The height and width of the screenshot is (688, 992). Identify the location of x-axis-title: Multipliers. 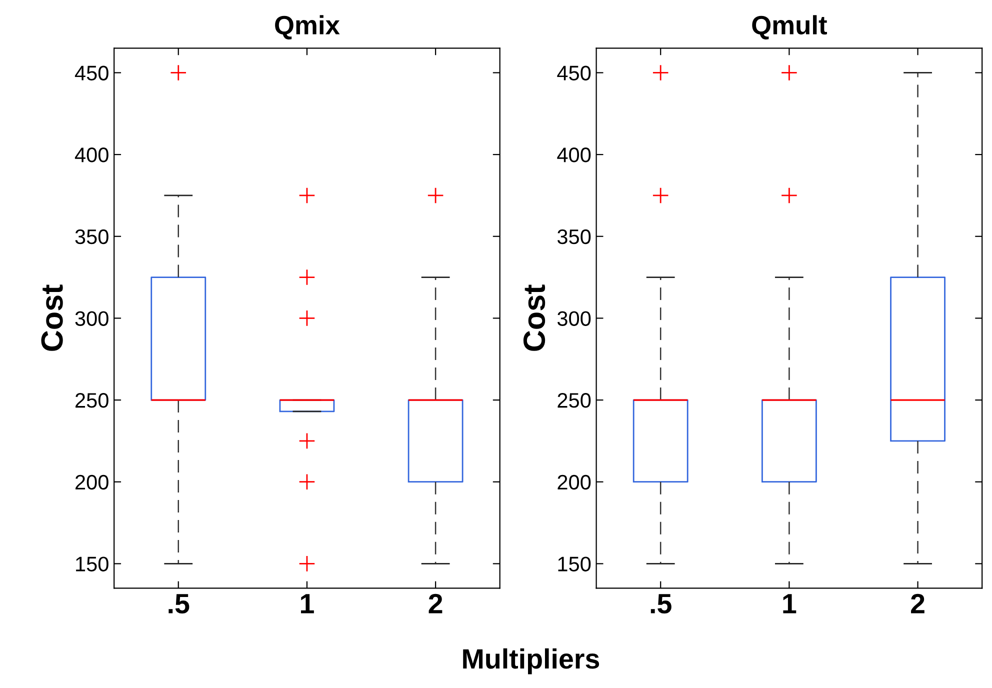
(531, 661).